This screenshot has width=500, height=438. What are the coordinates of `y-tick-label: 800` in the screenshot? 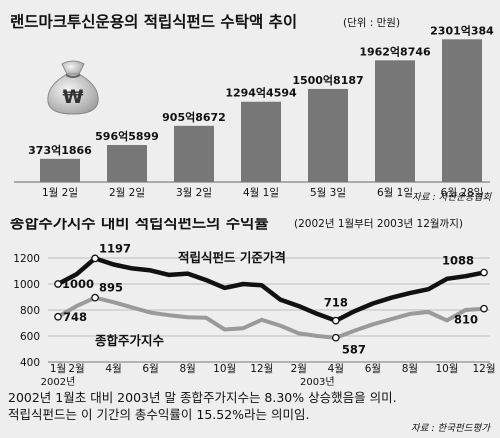 It's located at (30, 311).